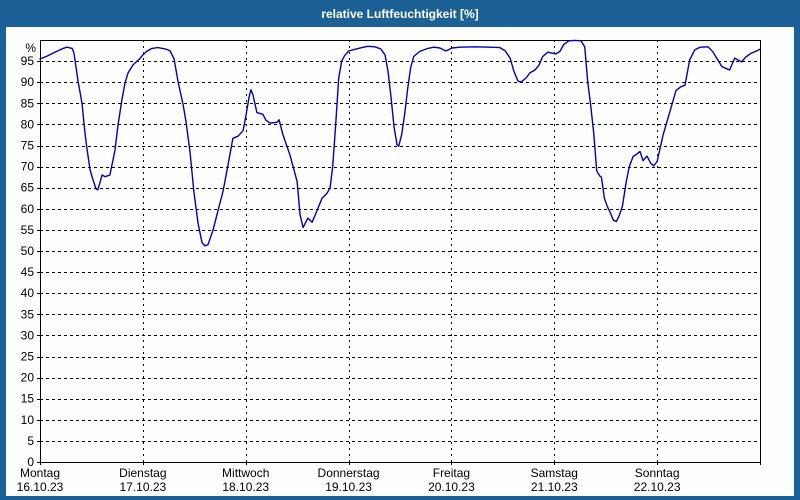 The width and height of the screenshot is (800, 500). I want to click on chart-title: relative Luftfeuchtigkeit [%], so click(400, 13).